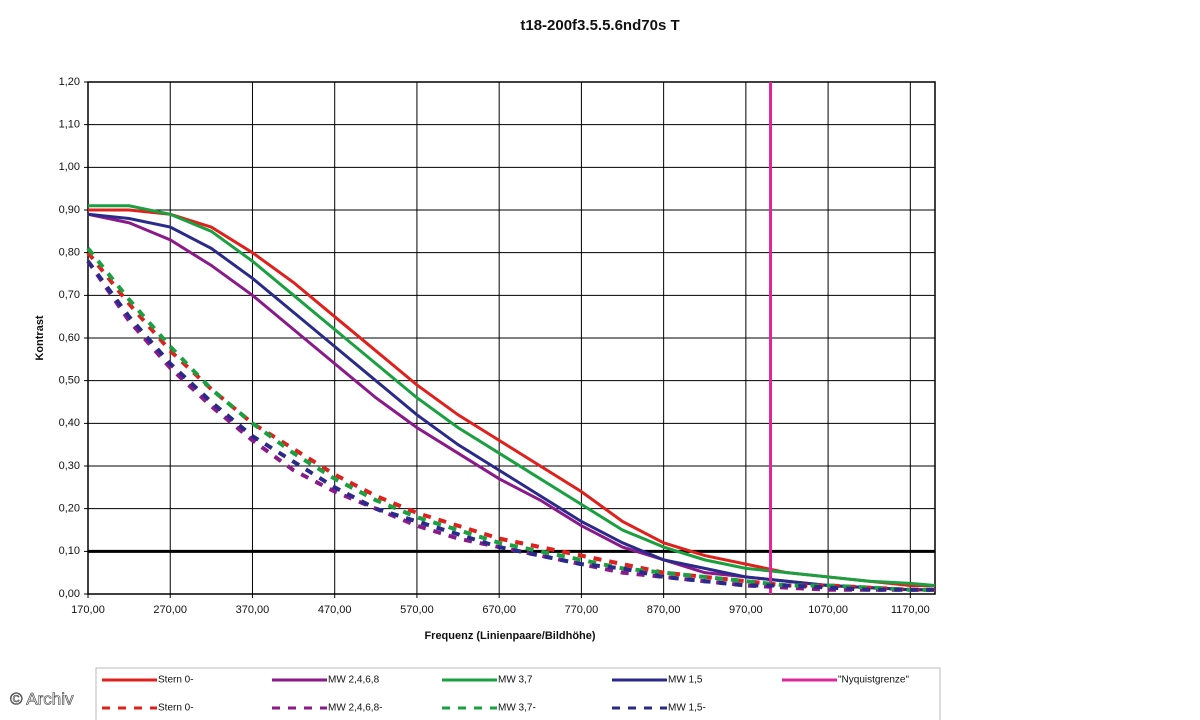 The image size is (1200, 720). Describe the element at coordinates (417, 610) in the screenshot. I see `x-tick-label: 570,00` at that location.